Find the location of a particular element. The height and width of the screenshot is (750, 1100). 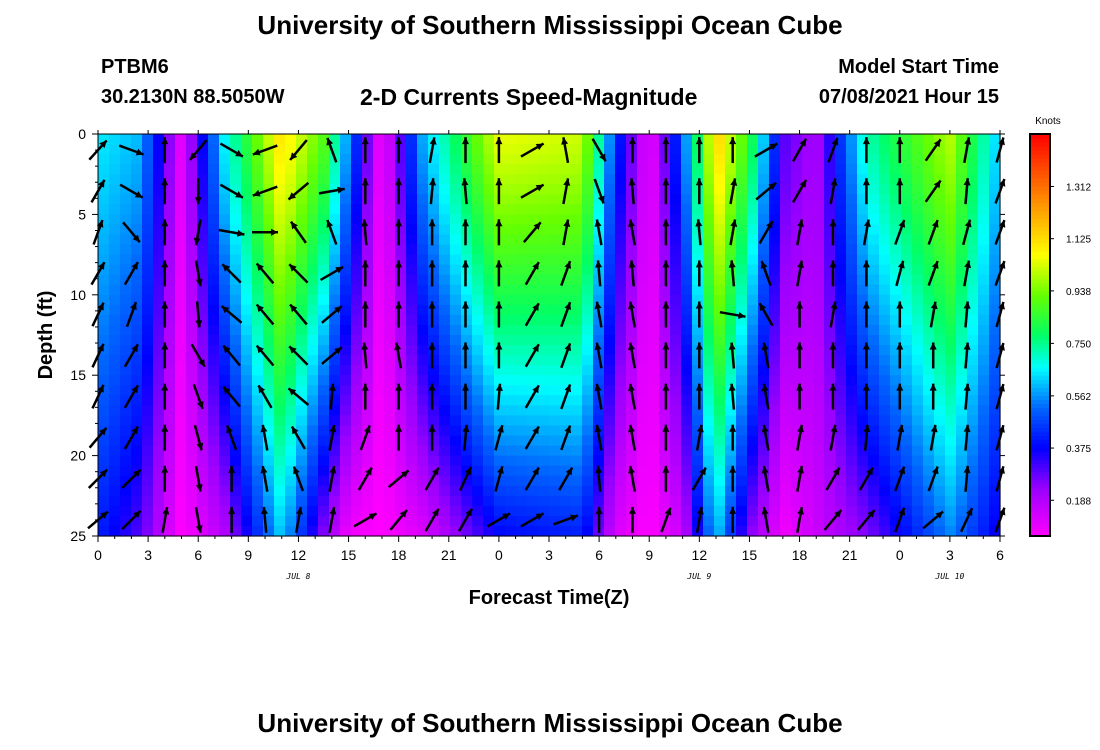

y-axis-tick-label: 5 is located at coordinates (82, 214).